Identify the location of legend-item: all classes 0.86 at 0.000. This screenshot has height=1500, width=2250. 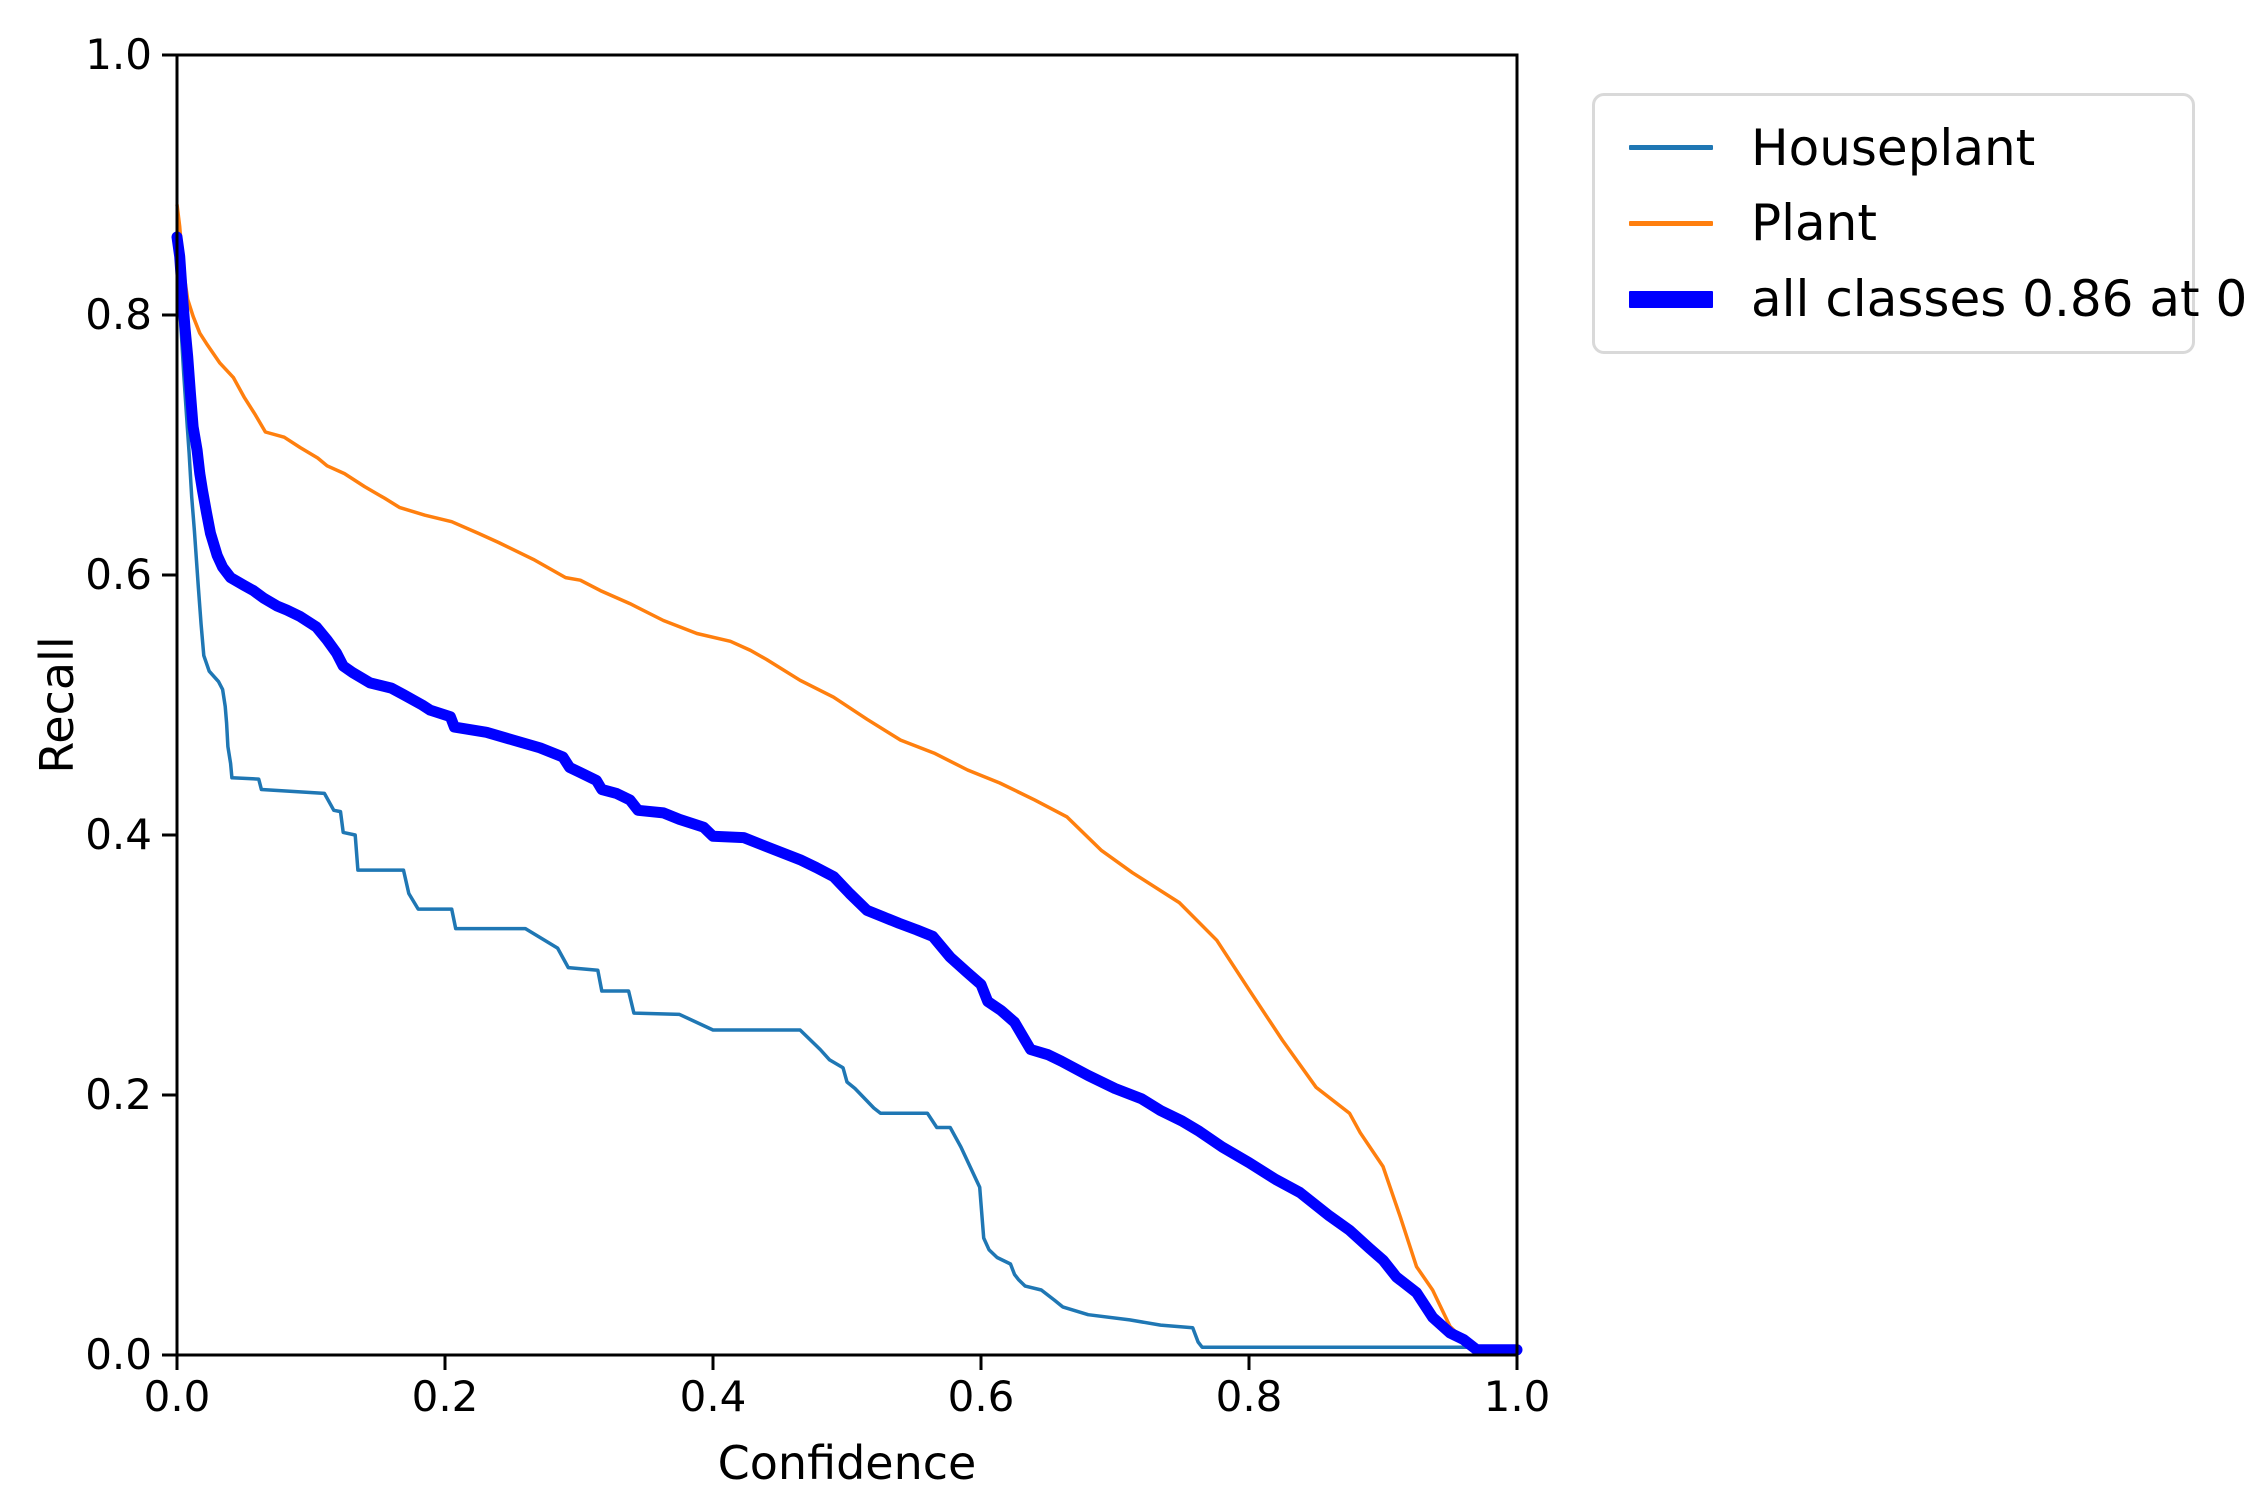
(1932, 299).